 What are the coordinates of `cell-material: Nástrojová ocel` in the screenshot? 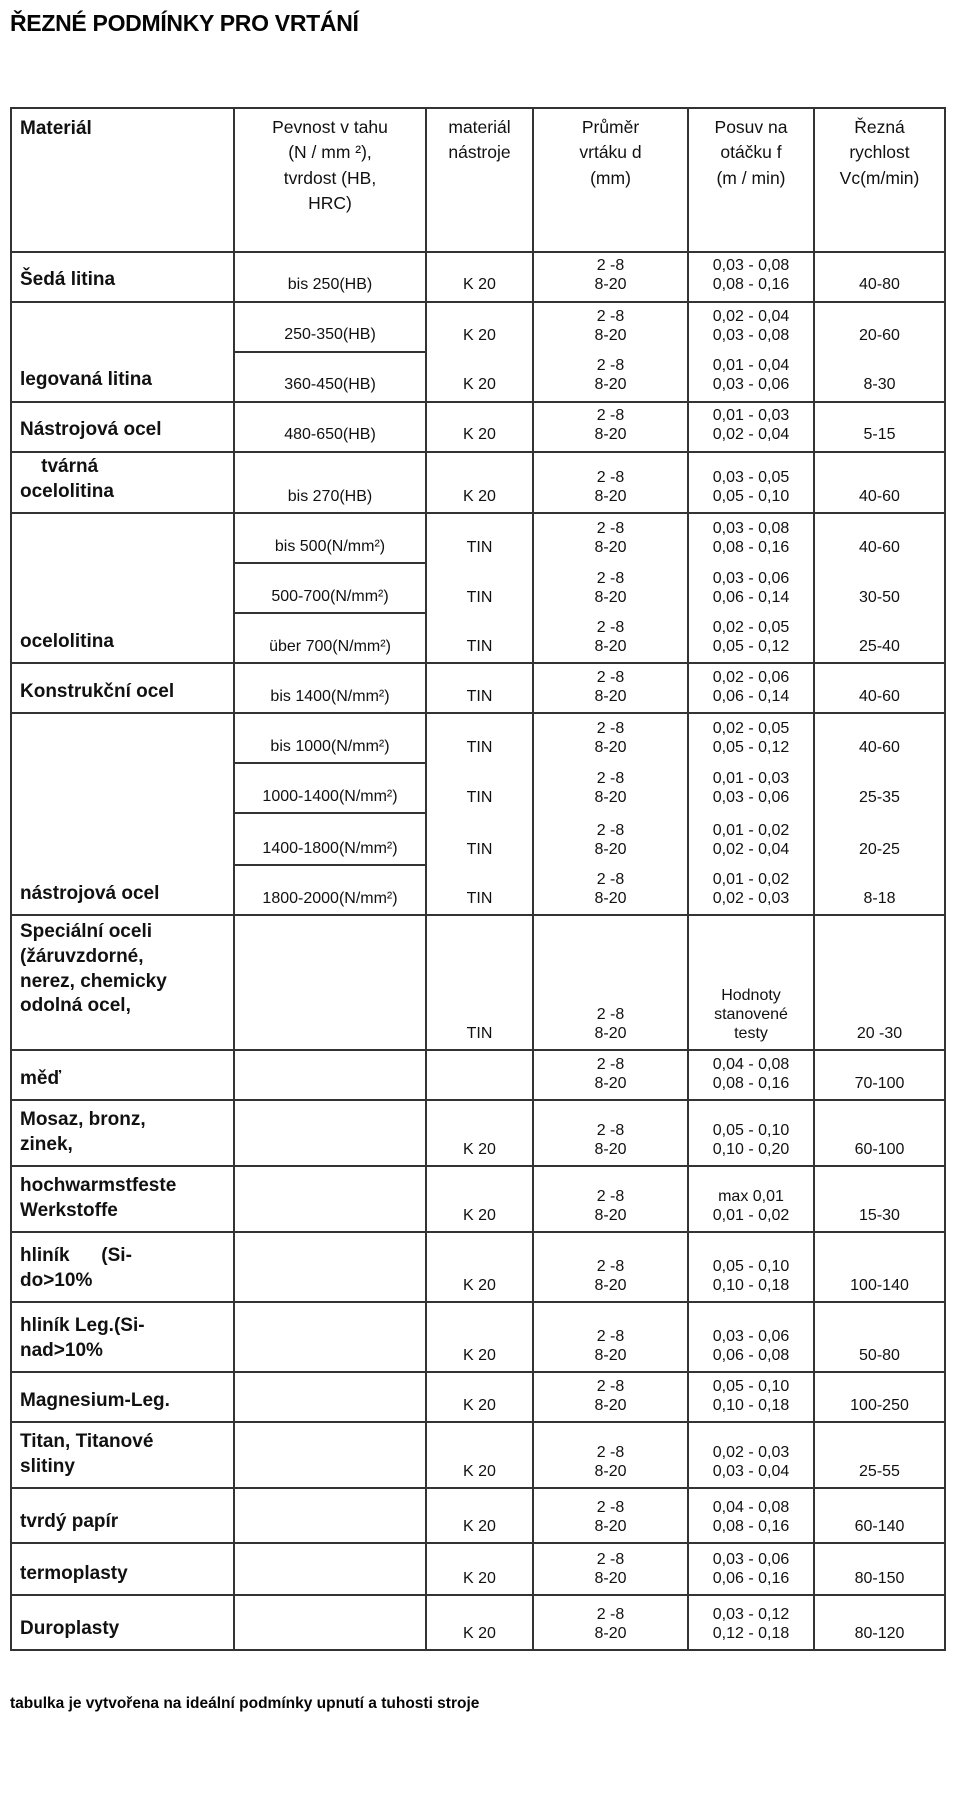 It's located at (122, 427).